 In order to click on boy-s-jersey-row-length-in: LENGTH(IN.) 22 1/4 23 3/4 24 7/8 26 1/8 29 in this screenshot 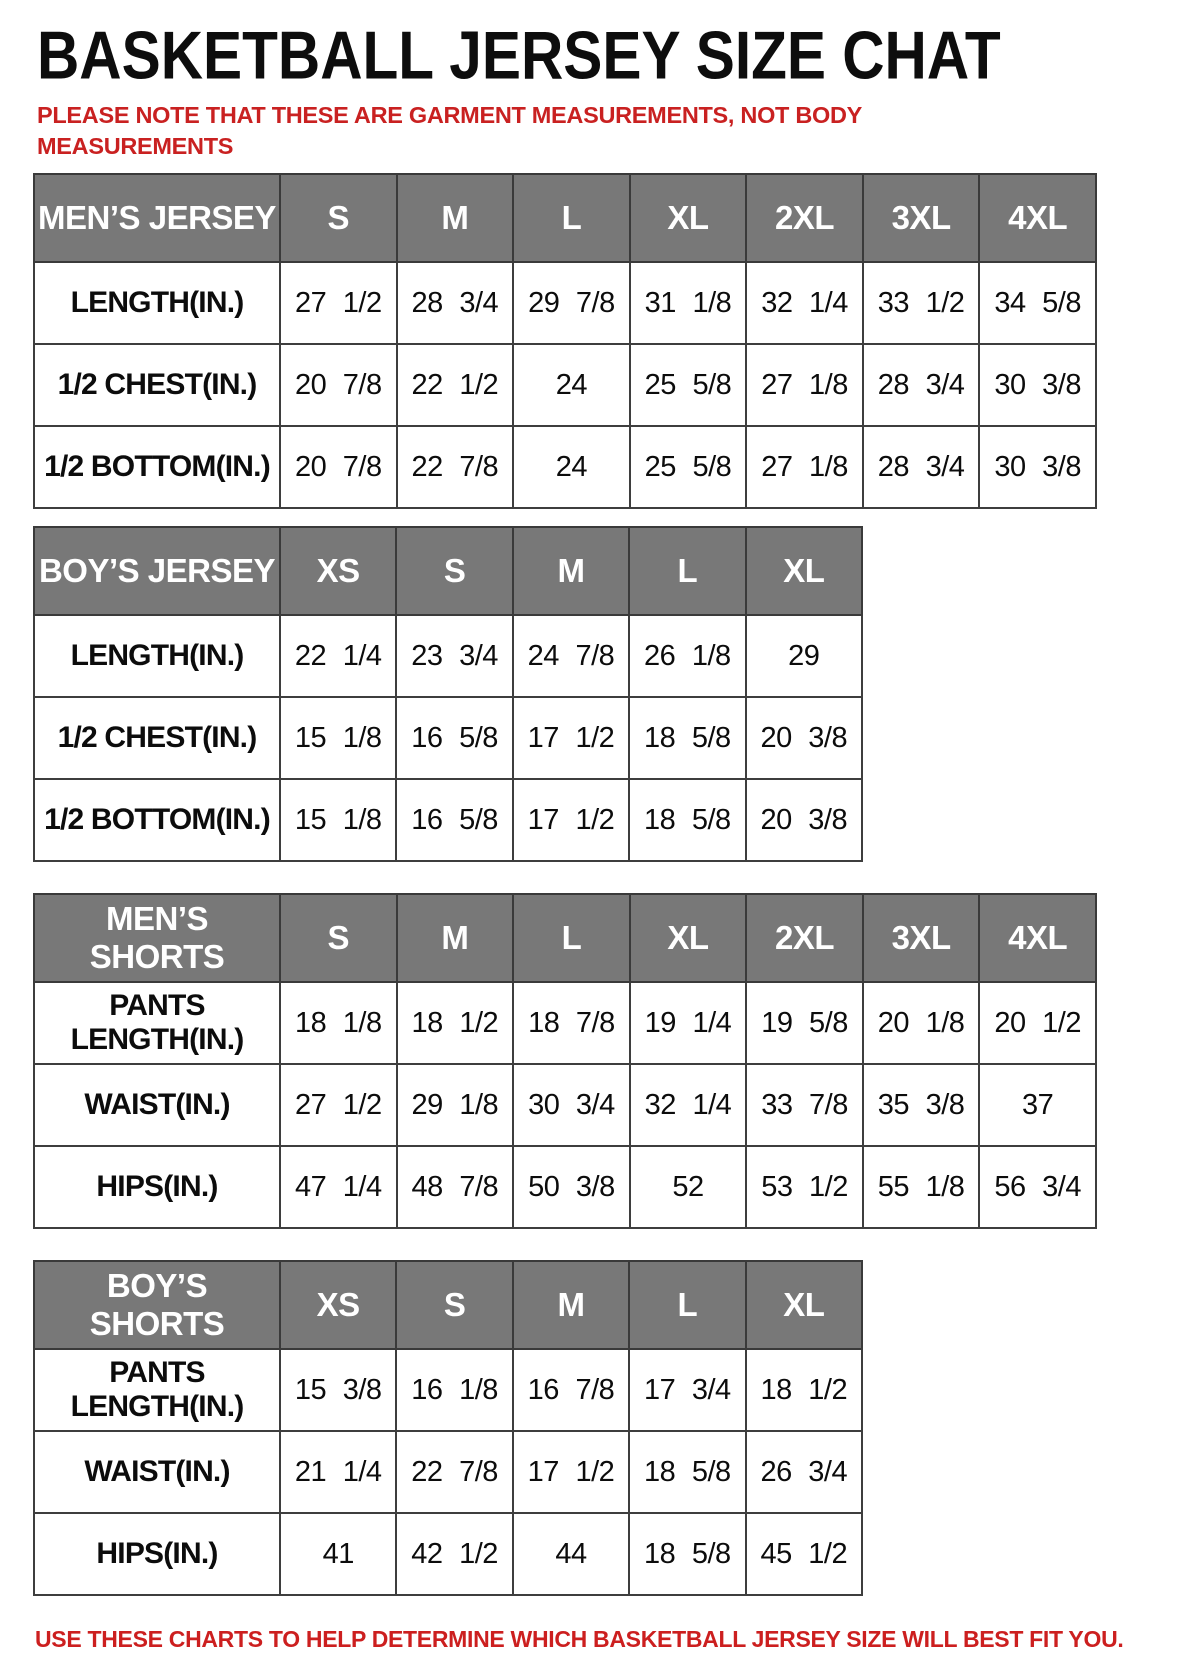, I will do `click(448, 656)`.